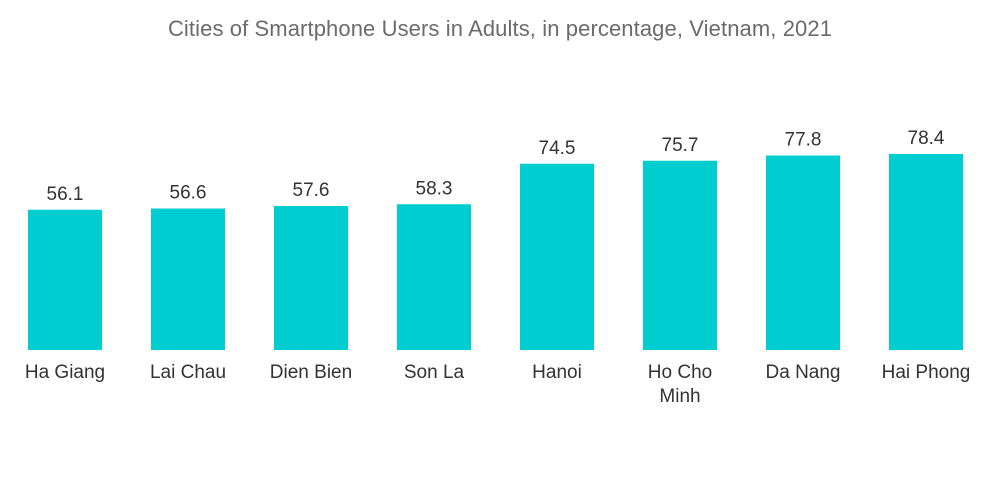 Image resolution: width=1000 pixels, height=504 pixels. Describe the element at coordinates (188, 279) in the screenshot. I see `bar-lai-chau` at that location.